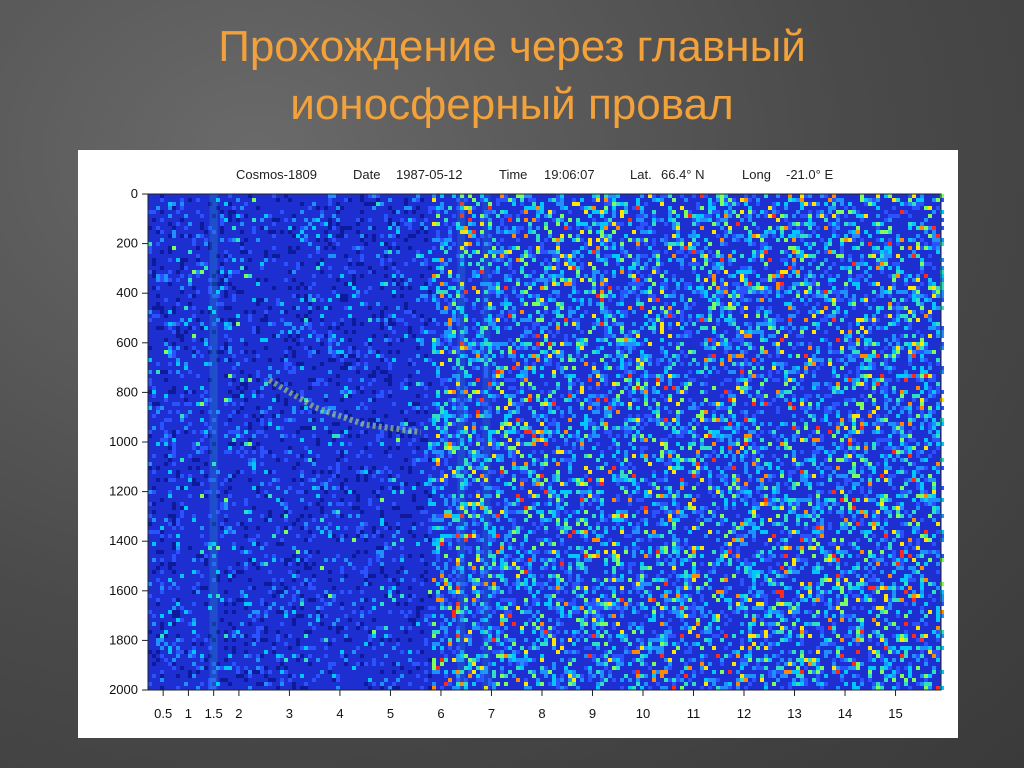 This screenshot has width=1024, height=768. I want to click on slide-title-line-1: Прохождение через главный, so click(512, 46).